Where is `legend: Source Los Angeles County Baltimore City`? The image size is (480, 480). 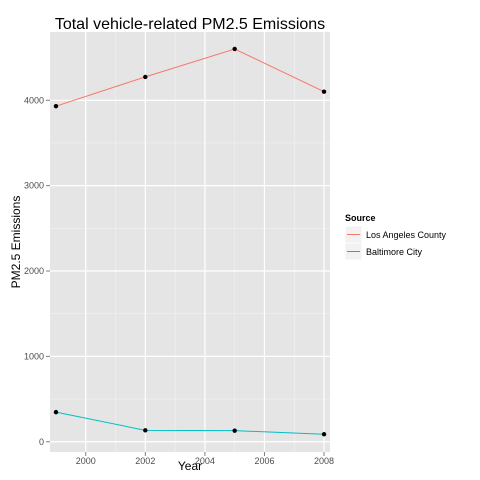 legend: Source Los Angeles County Baltimore City is located at coordinates (395, 237).